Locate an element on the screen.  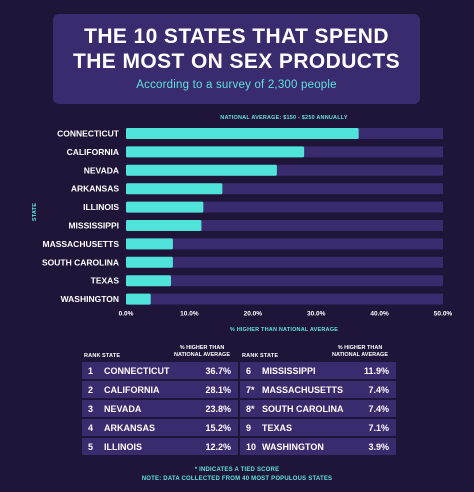
x-tick-label: 10.0% is located at coordinates (189, 314).